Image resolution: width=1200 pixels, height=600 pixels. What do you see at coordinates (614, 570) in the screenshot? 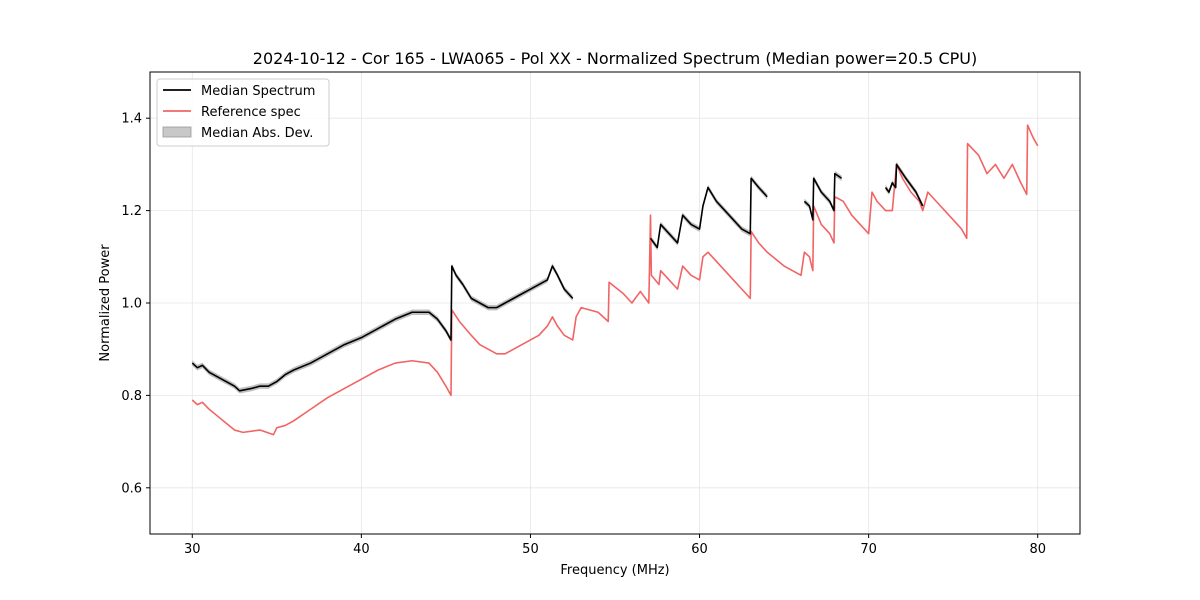
I see `x-axis-label: Frequency (MHz)` at bounding box center [614, 570].